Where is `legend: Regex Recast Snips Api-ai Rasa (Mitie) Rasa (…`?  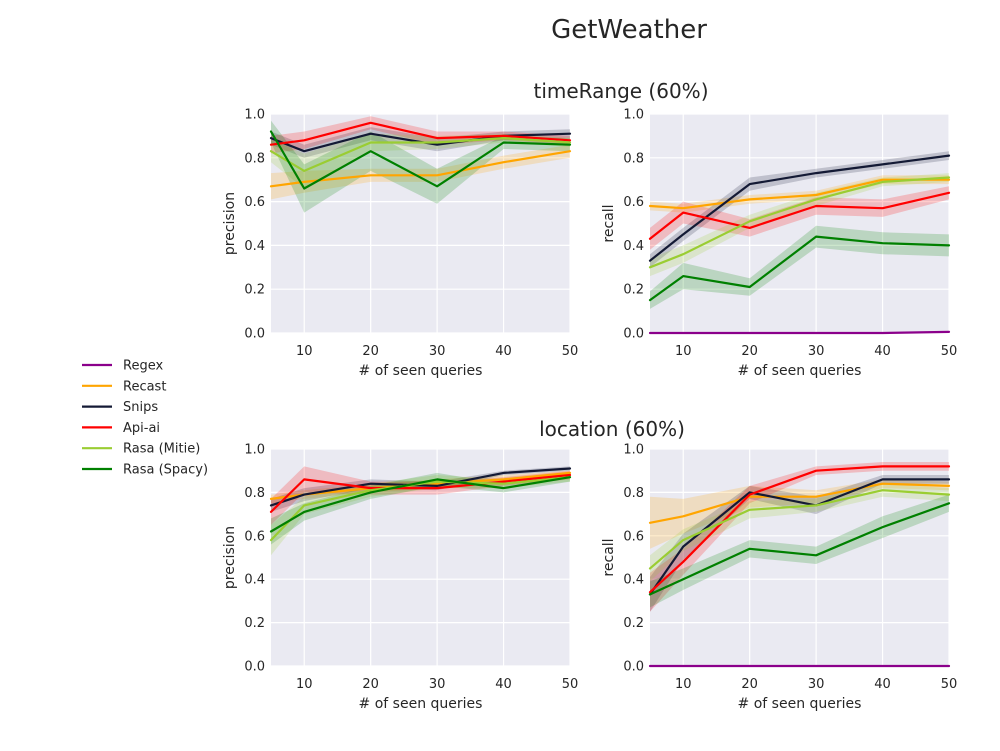 legend: Regex Recast Snips Api-ai Rasa (Mitie) Rasa (… is located at coordinates (145, 418).